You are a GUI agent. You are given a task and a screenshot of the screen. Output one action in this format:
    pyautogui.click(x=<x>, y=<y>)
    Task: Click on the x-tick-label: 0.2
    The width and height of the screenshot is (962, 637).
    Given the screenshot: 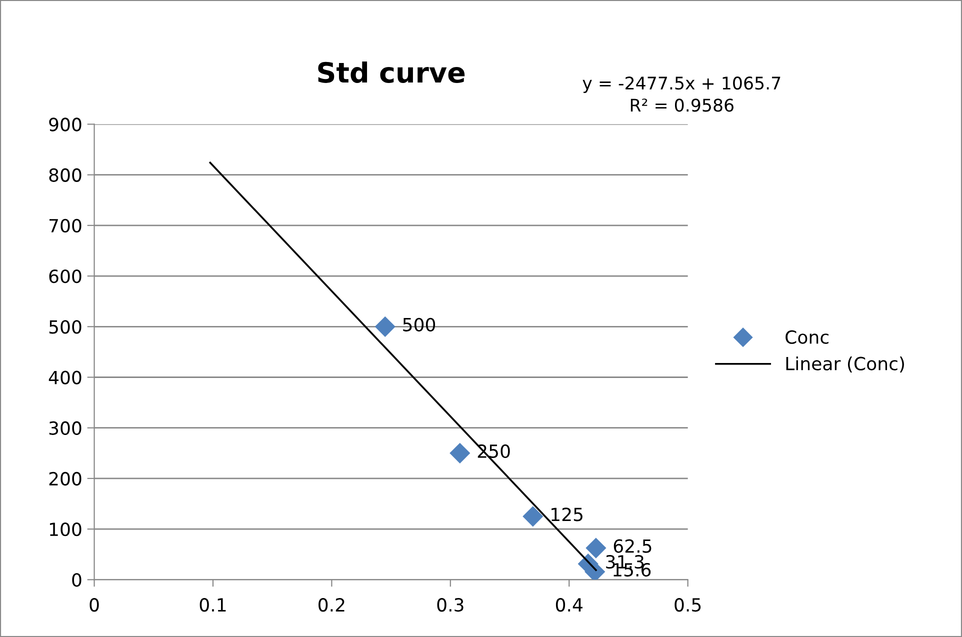 What is the action you would take?
    pyautogui.click(x=331, y=605)
    